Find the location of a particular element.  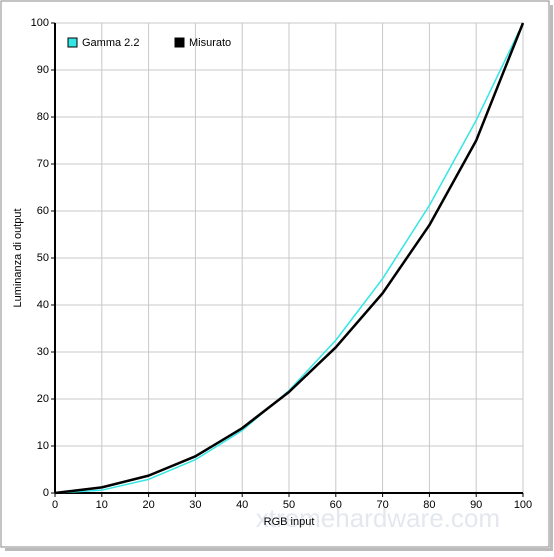

y-tick-label: 40 is located at coordinates (43, 305).